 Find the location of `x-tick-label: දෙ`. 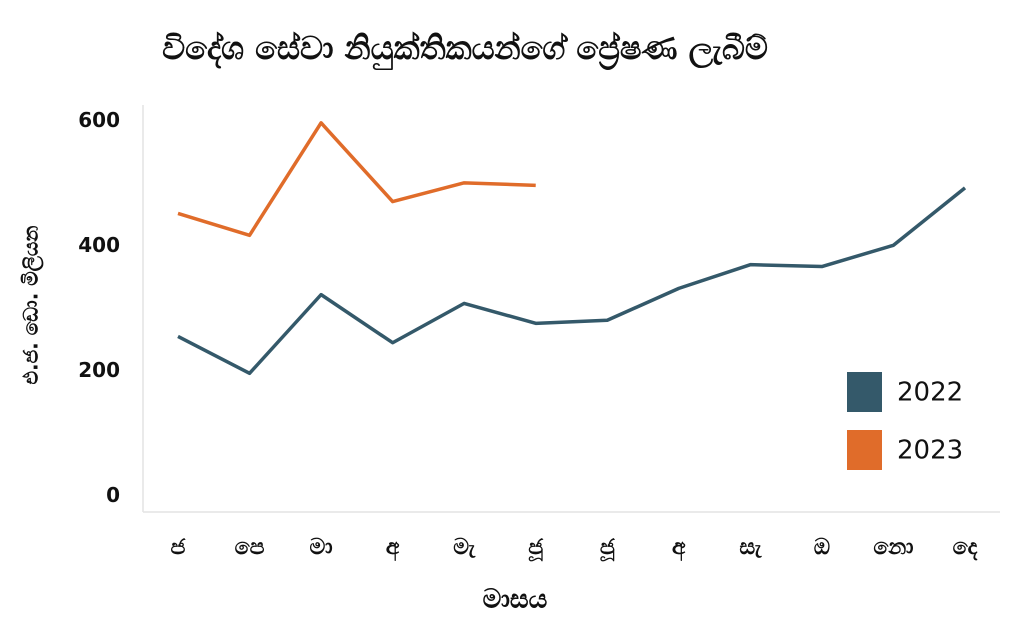

x-tick-label: දෙ is located at coordinates (965, 548).